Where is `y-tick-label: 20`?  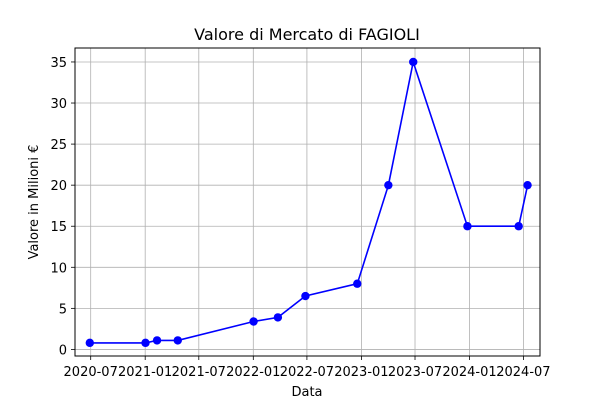 y-tick-label: 20 is located at coordinates (58, 186).